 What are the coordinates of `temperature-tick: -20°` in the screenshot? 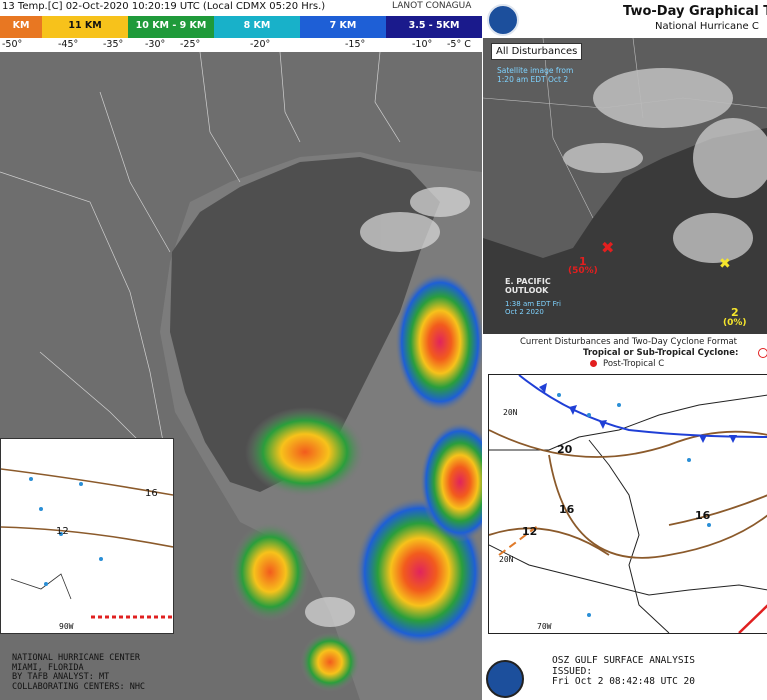 It's located at (260, 44).